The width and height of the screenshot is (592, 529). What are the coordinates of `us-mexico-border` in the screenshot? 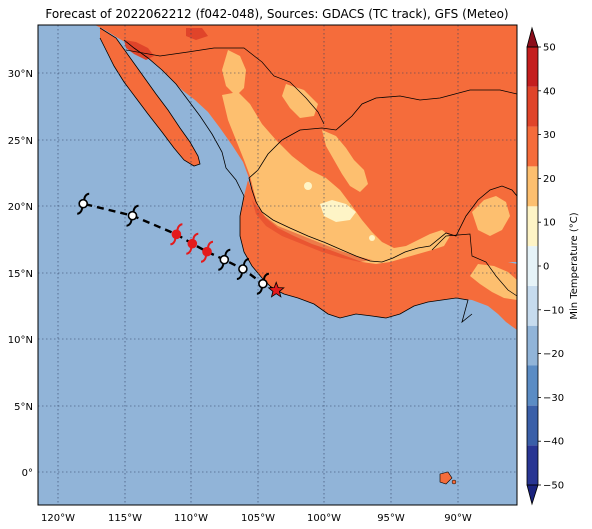 It's located at (225, 86).